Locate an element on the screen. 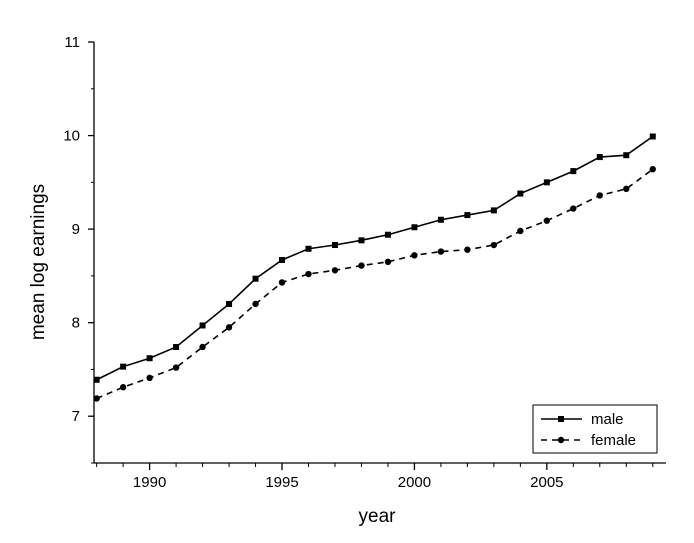  legend-label-female: female is located at coordinates (613, 440).